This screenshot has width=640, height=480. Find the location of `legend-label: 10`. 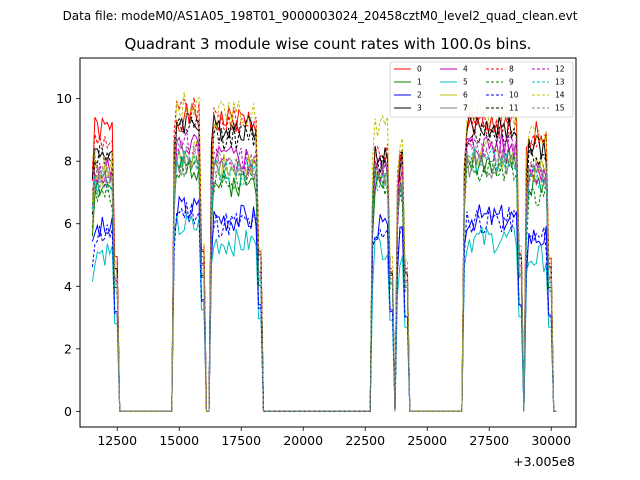

legend-label: 10 is located at coordinates (514, 95).